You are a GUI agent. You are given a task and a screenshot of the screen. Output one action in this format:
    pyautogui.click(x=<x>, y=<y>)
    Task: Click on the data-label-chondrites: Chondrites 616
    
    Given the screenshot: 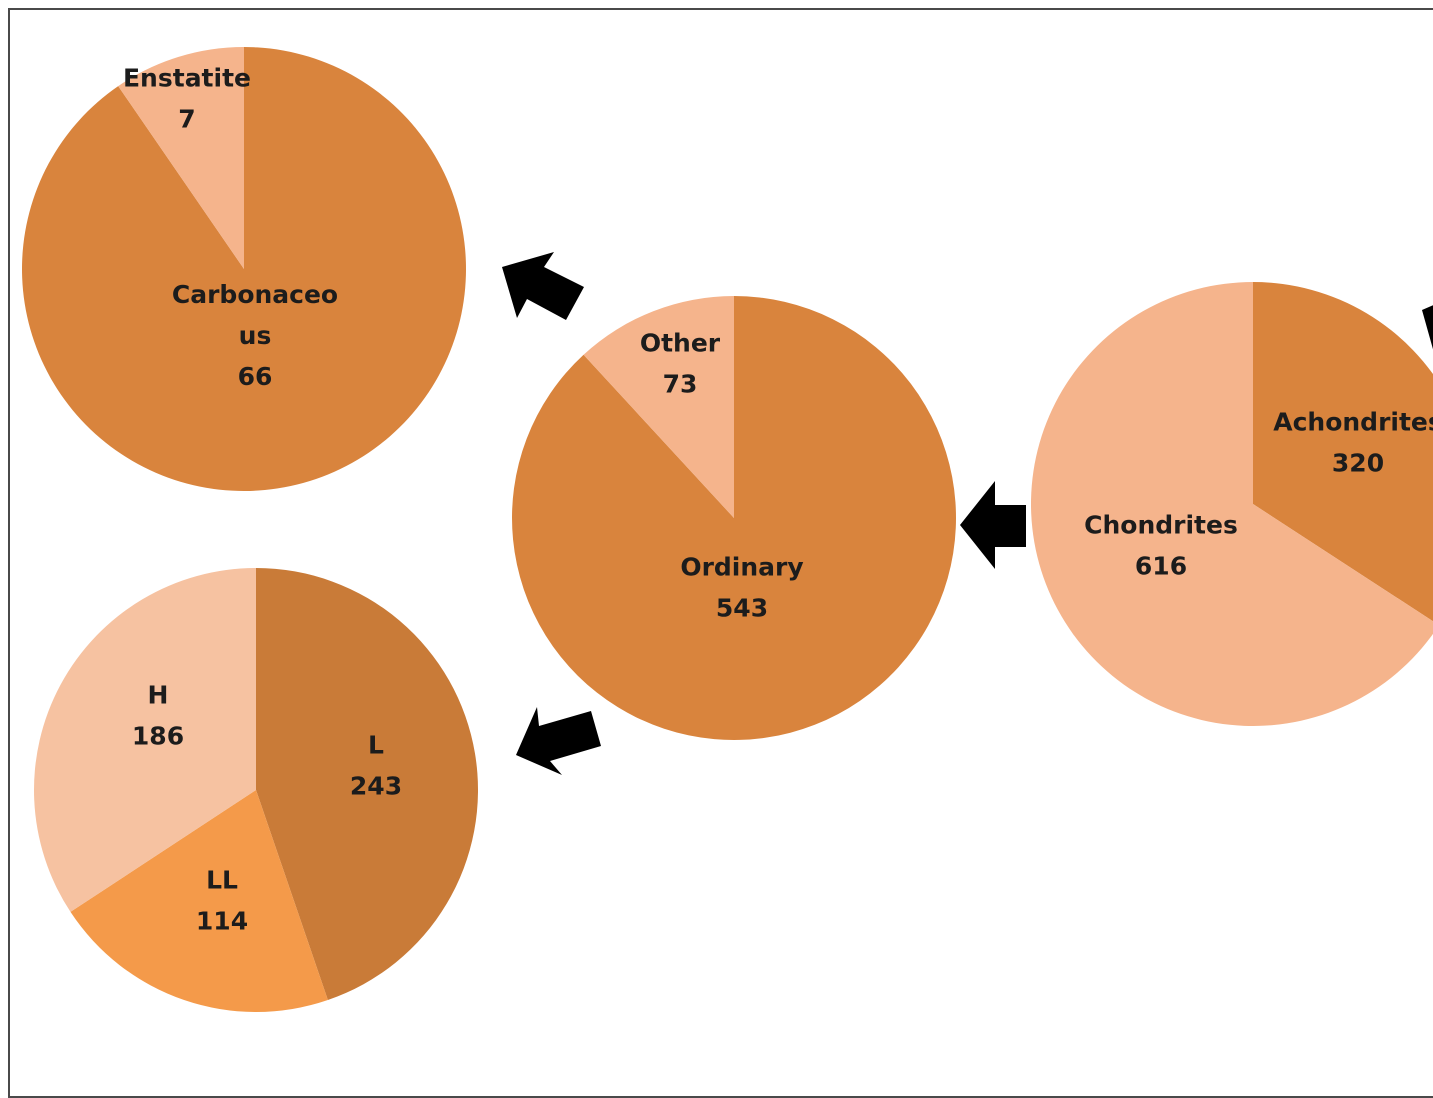 What is the action you would take?
    pyautogui.click(x=1161, y=546)
    